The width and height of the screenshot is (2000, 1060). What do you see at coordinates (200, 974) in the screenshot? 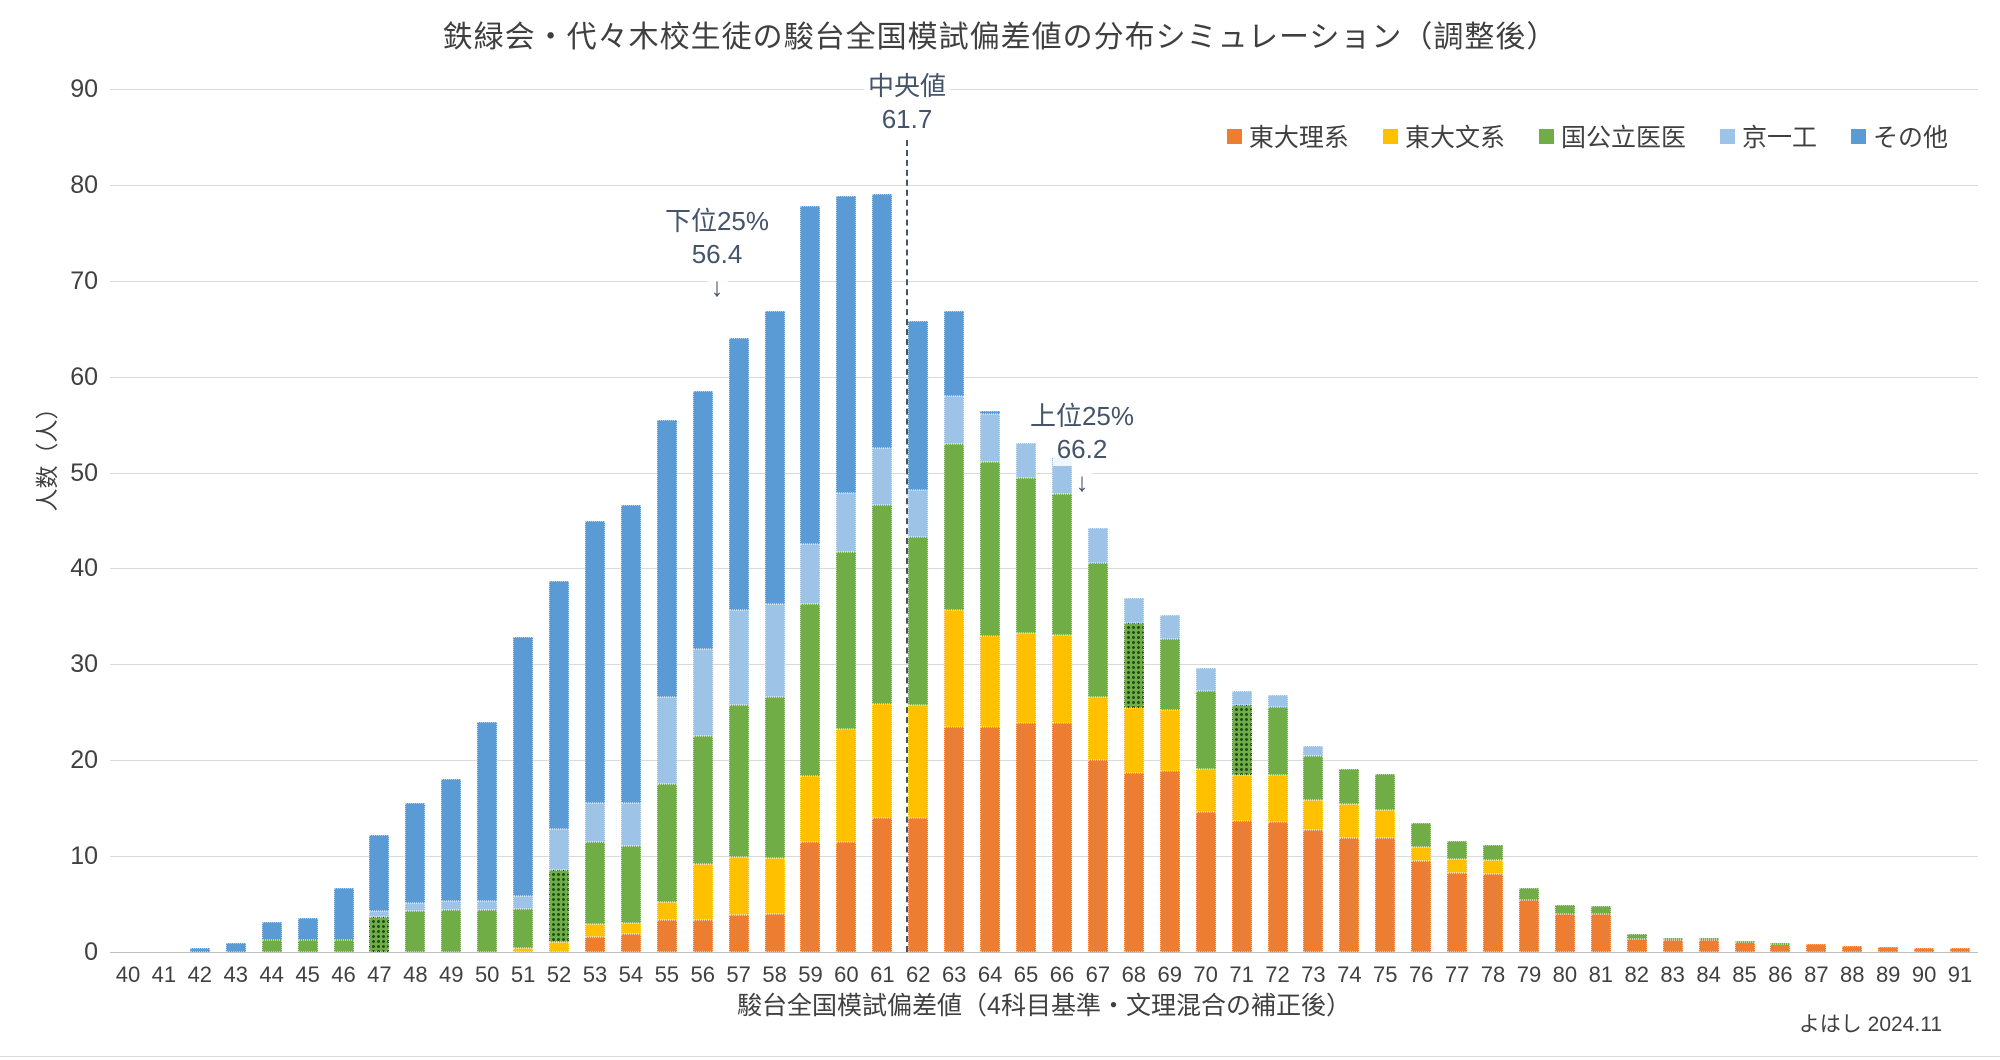
I see `x-tick-label: 42` at bounding box center [200, 974].